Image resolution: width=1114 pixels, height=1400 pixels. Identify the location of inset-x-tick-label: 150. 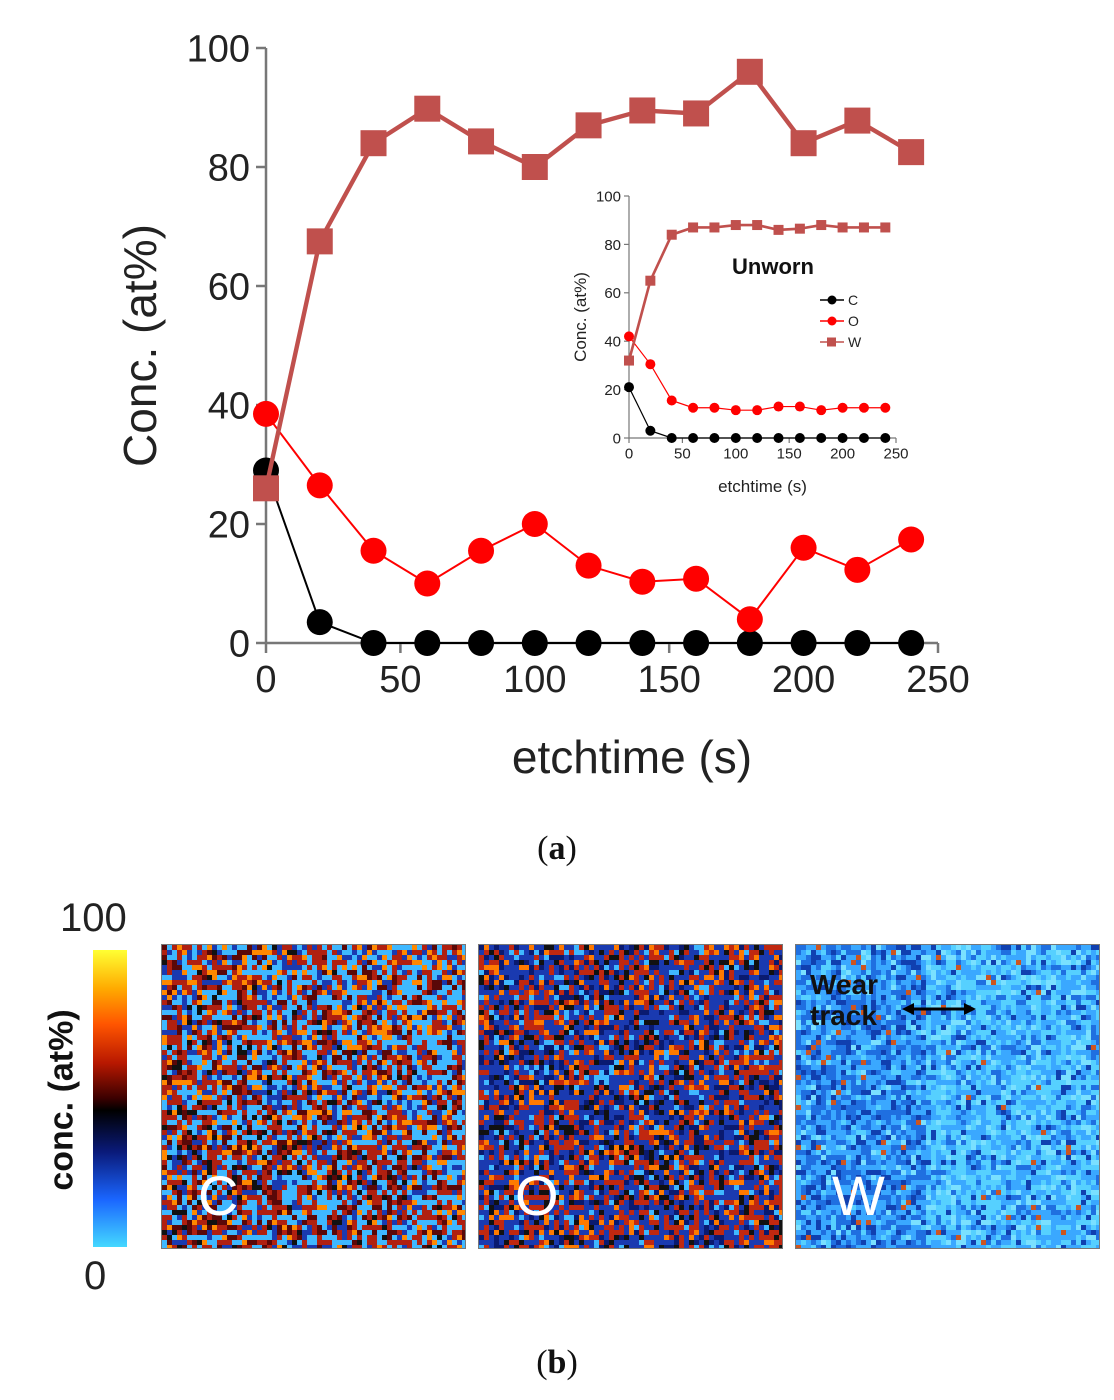
(789, 453).